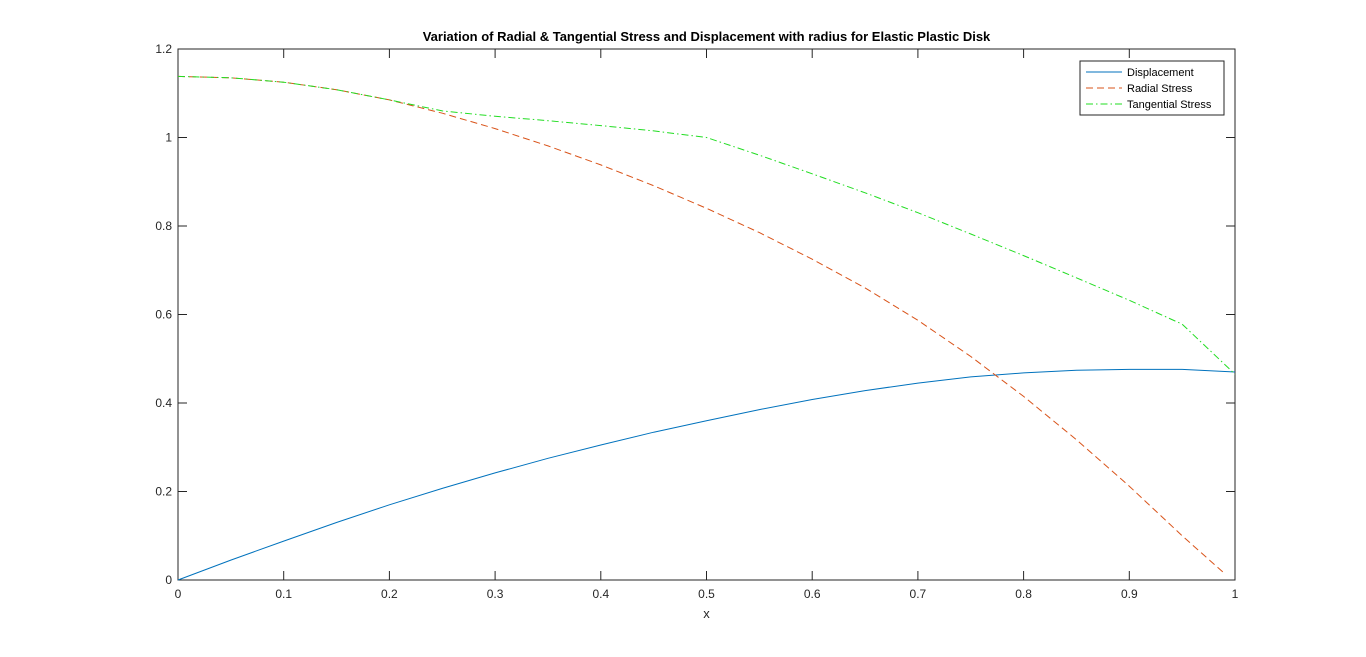 Image resolution: width=1366 pixels, height=657 pixels. Describe the element at coordinates (168, 580) in the screenshot. I see `y-tick-label: 0` at that location.